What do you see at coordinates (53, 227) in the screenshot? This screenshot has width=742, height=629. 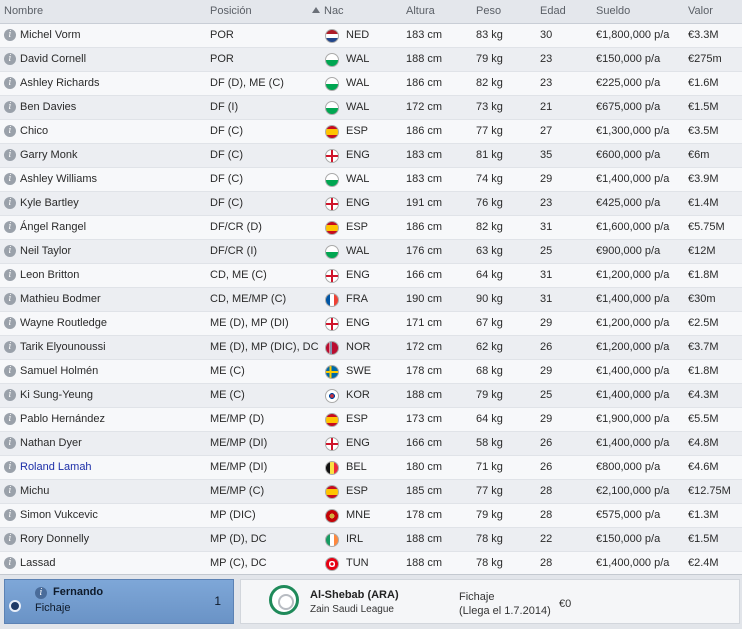 I see `player-name: Ángel Rangel` at bounding box center [53, 227].